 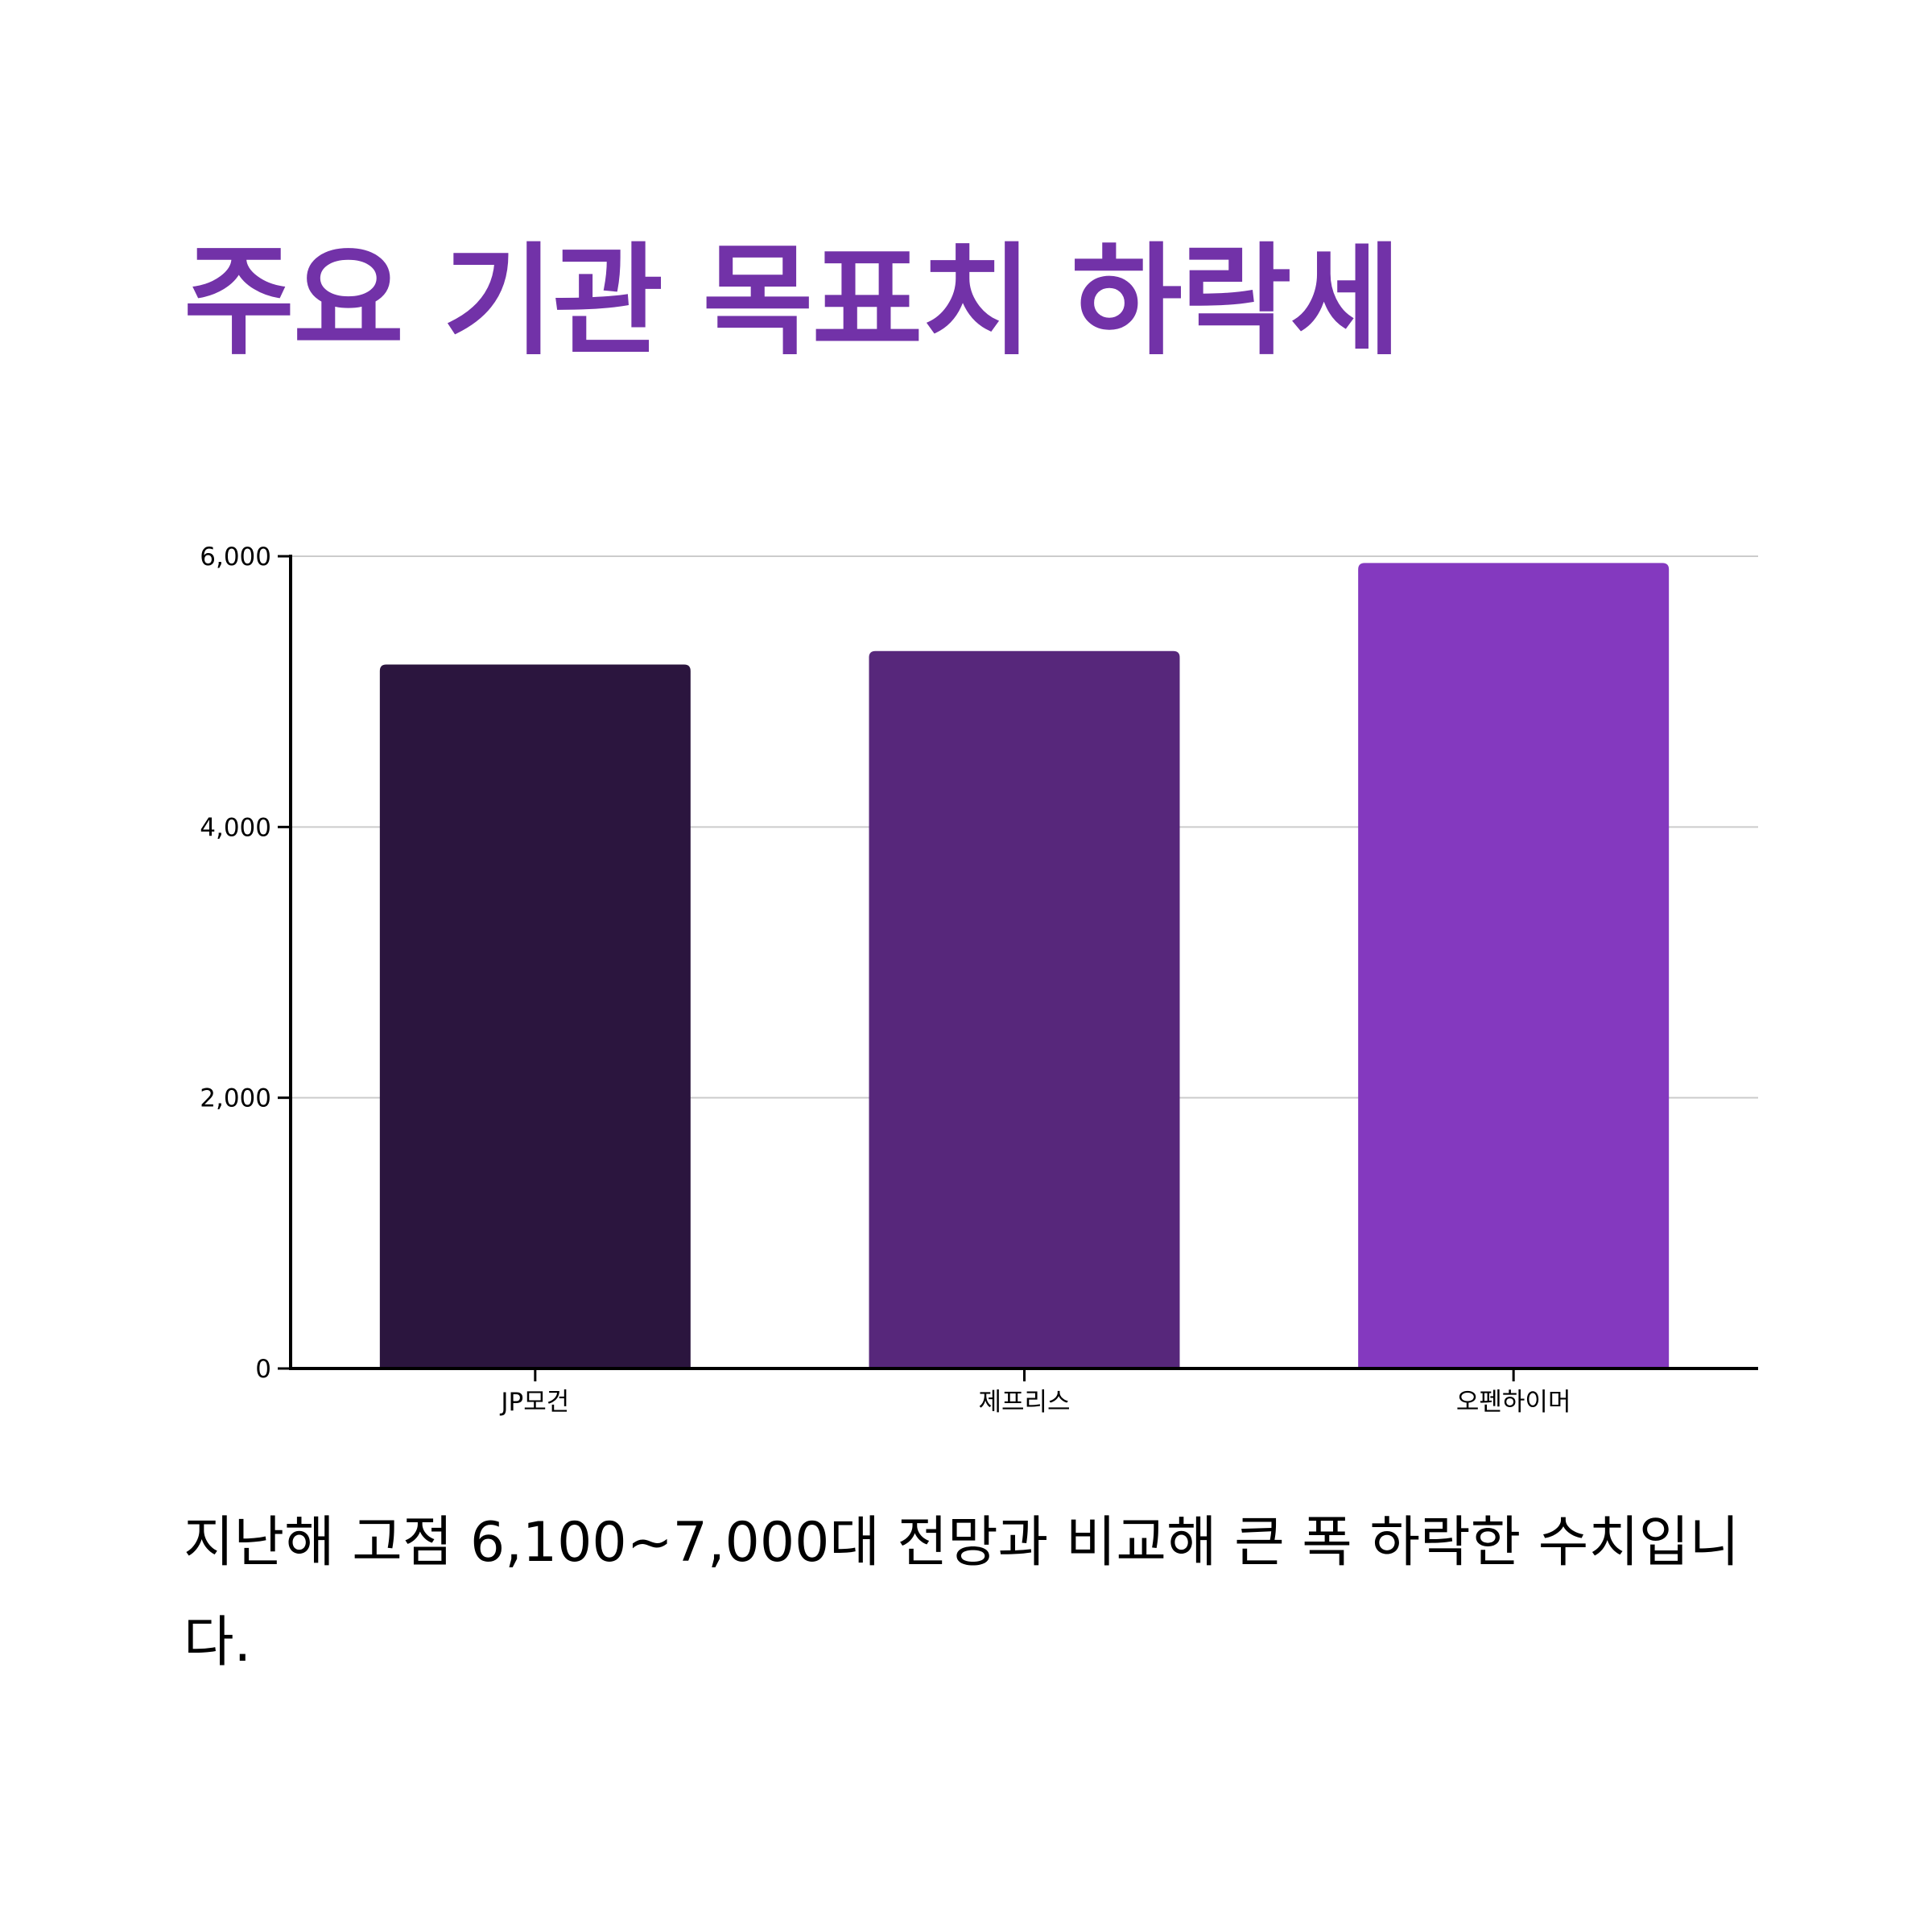 I want to click on y-tick-label: 0, so click(x=263, y=1369).